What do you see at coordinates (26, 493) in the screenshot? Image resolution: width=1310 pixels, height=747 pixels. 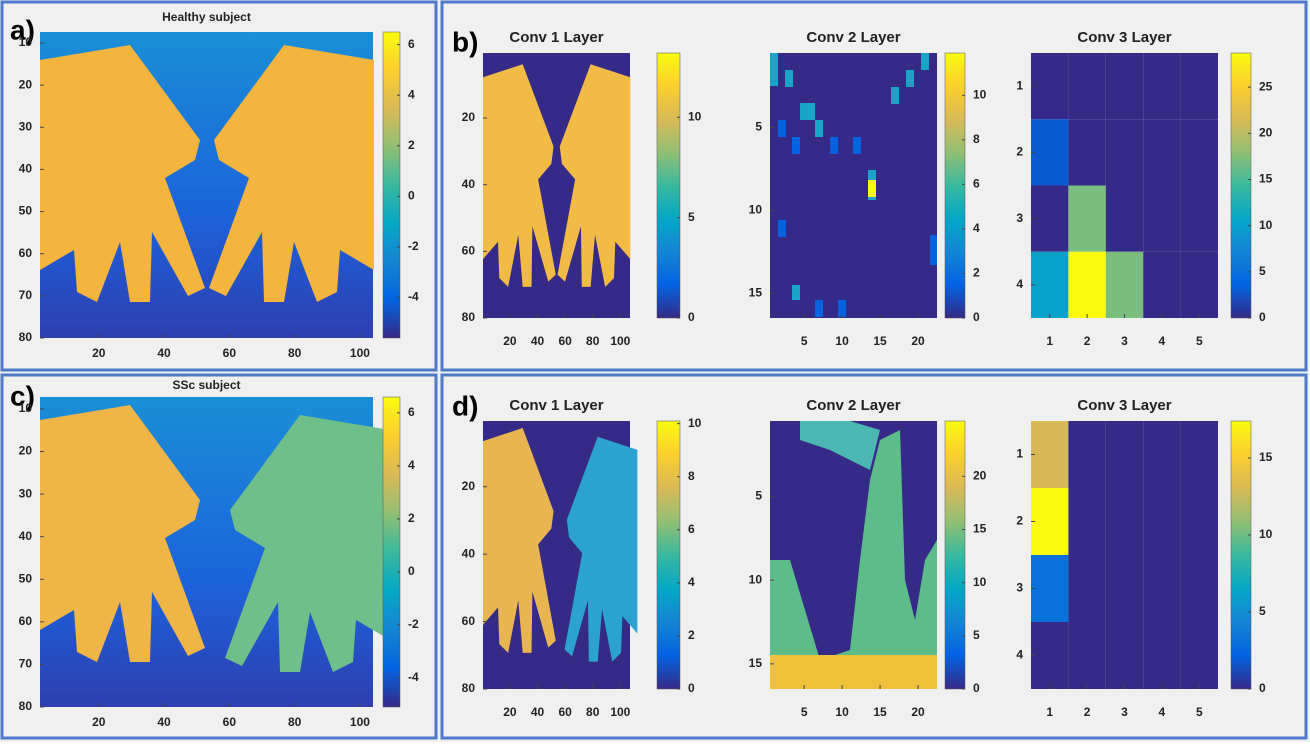 I see `y-tick-label: 30` at bounding box center [26, 493].